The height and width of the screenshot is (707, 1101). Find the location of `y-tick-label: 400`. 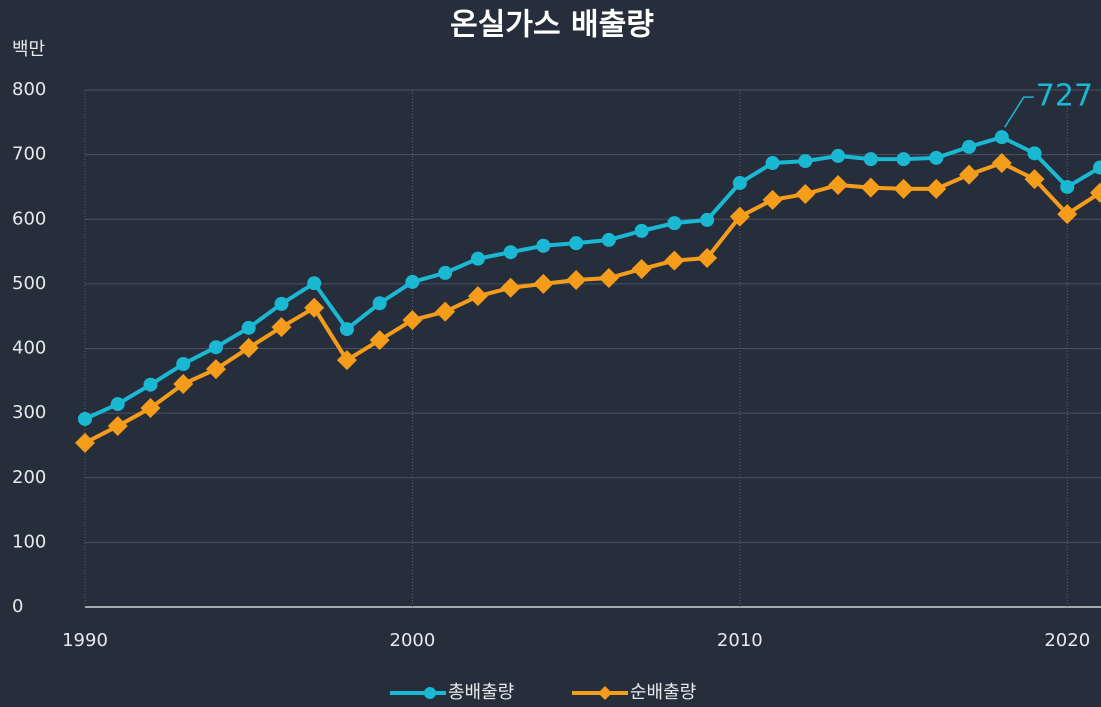

y-tick-label: 400 is located at coordinates (29, 348).